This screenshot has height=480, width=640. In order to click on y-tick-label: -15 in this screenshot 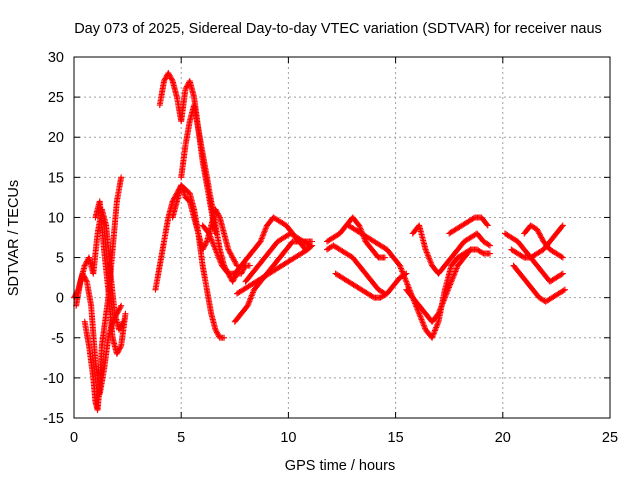, I will do `click(53, 419)`.